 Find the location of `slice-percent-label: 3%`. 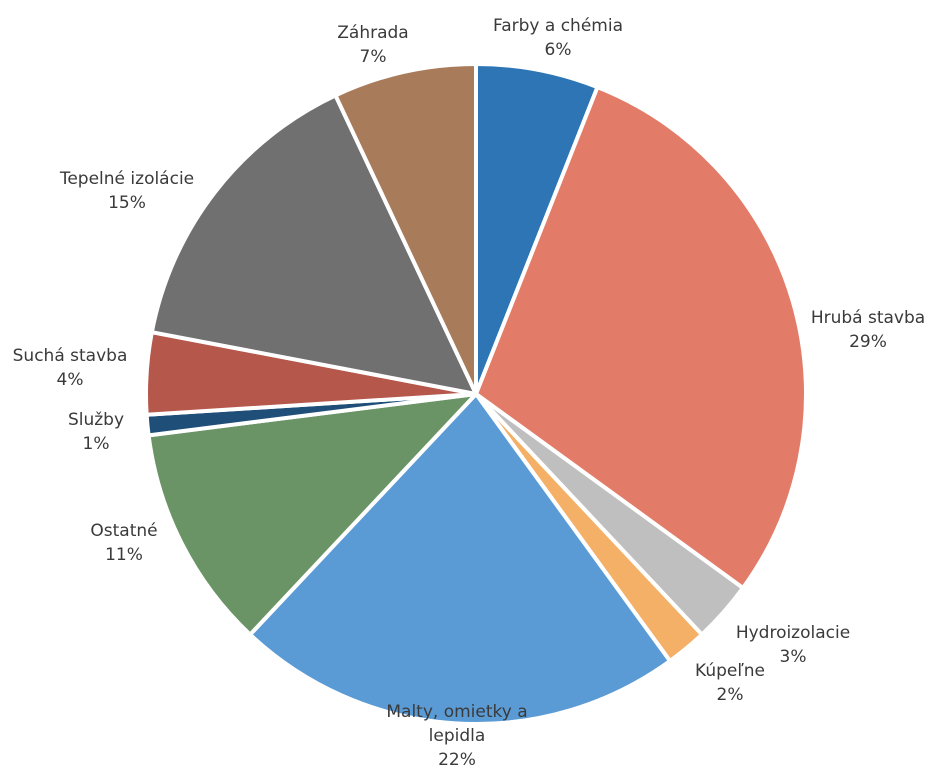

slice-percent-label: 3% is located at coordinates (793, 657).